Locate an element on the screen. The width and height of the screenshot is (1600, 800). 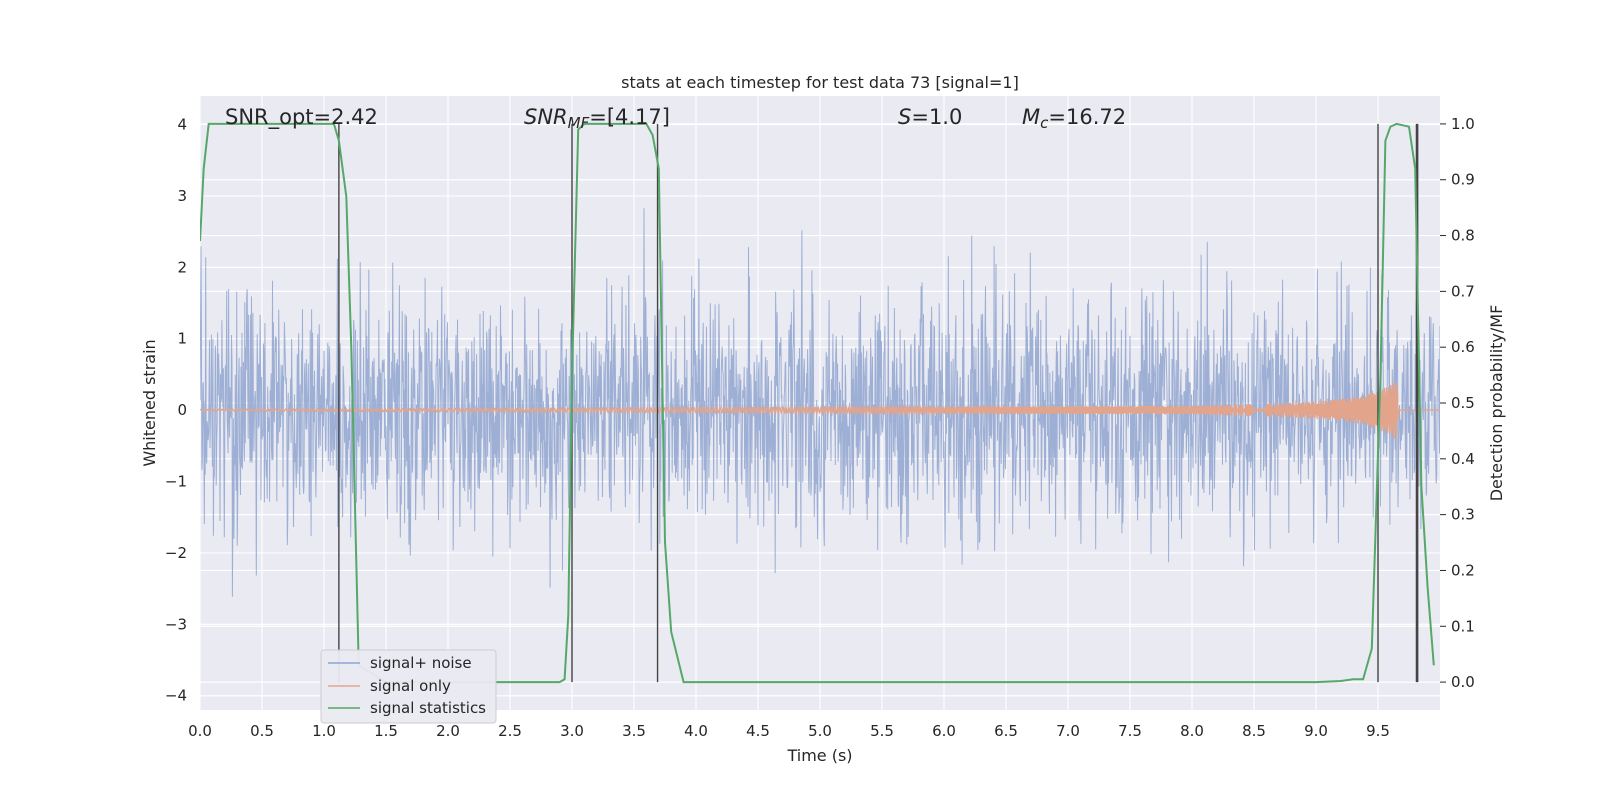
y-axis-label-right: Detection probability/MF is located at coordinates (1496, 403).